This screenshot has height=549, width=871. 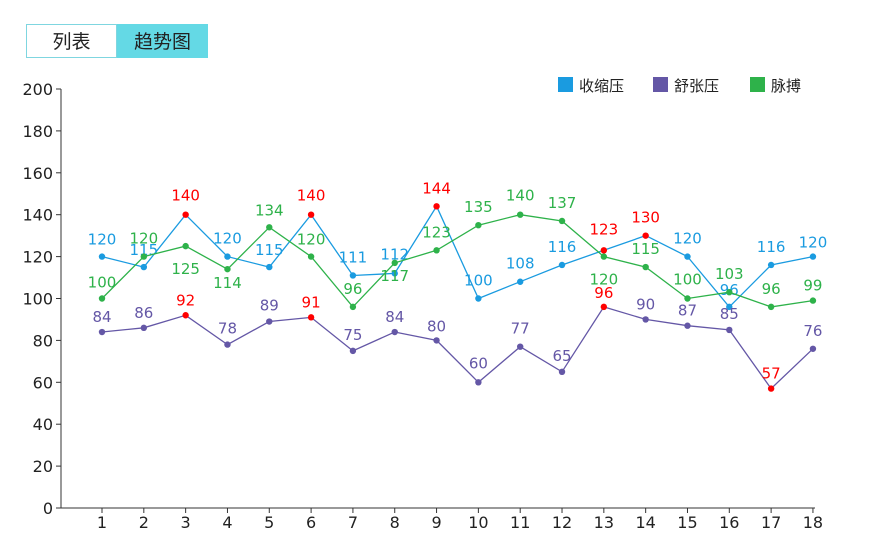 I want to click on data-label: 114, so click(x=227, y=283).